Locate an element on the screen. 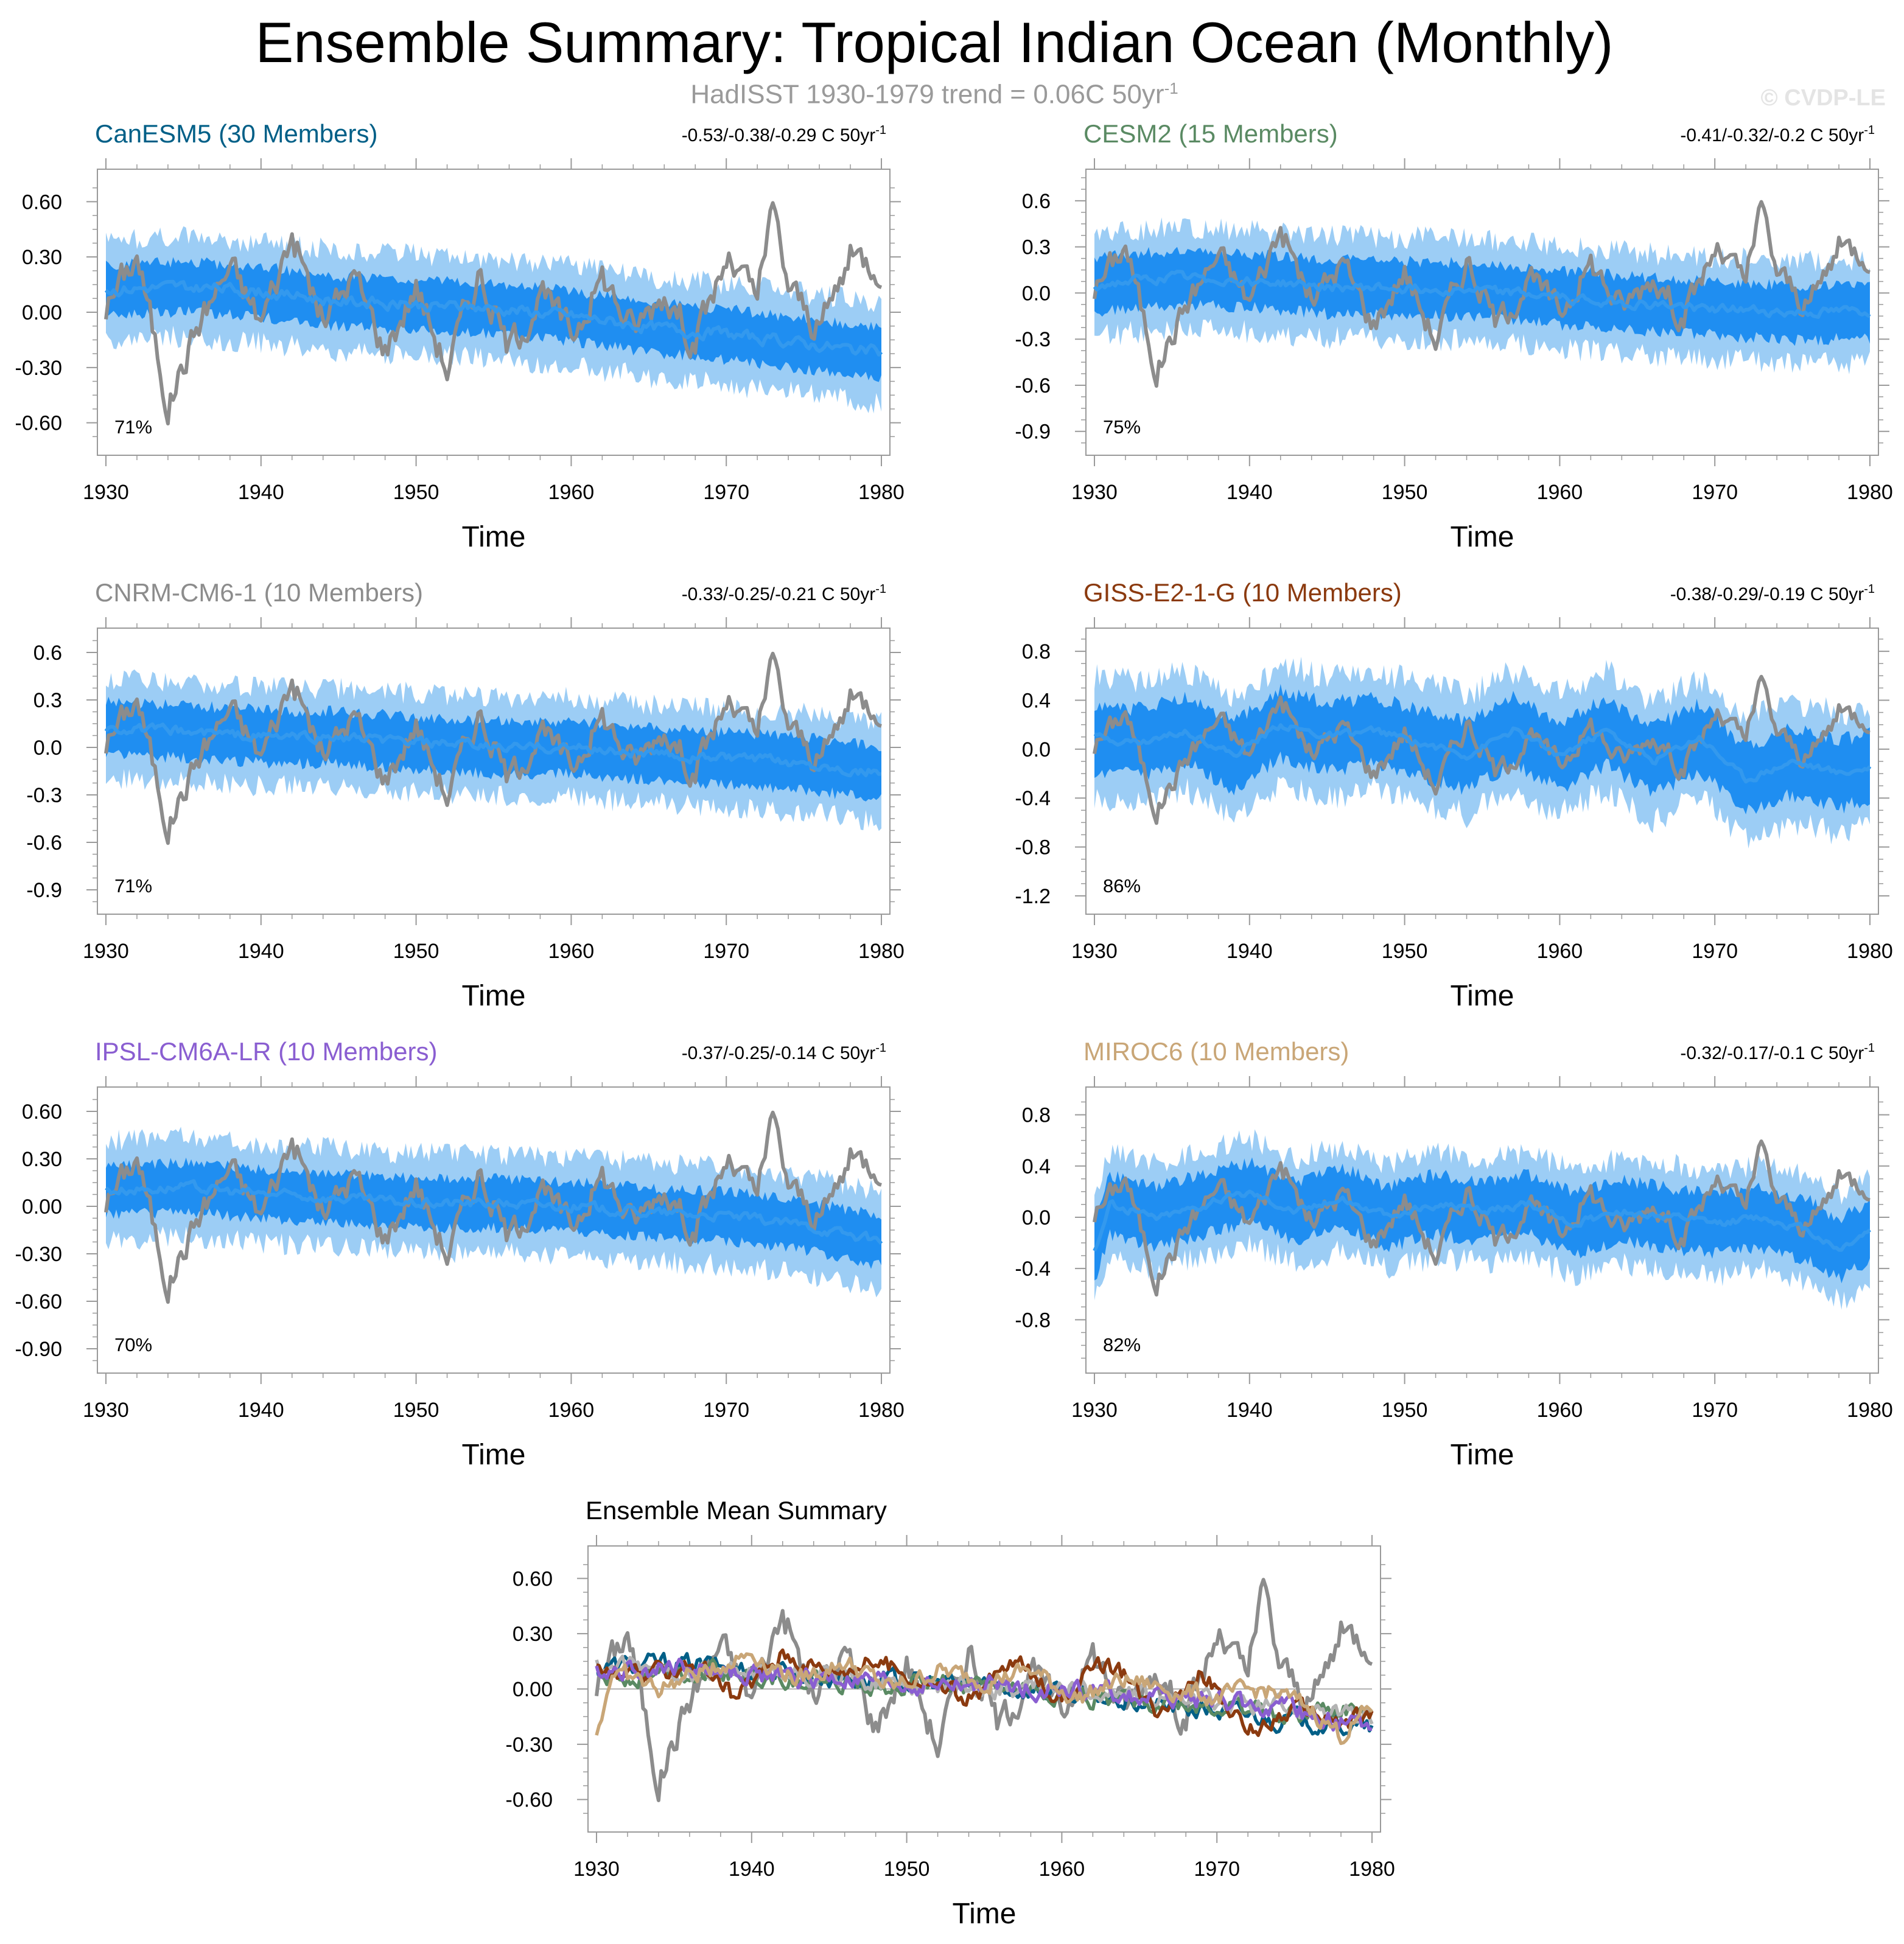 Image resolution: width=1904 pixels, height=1944 pixels. series-line-hadisst is located at coordinates (493, 1207).